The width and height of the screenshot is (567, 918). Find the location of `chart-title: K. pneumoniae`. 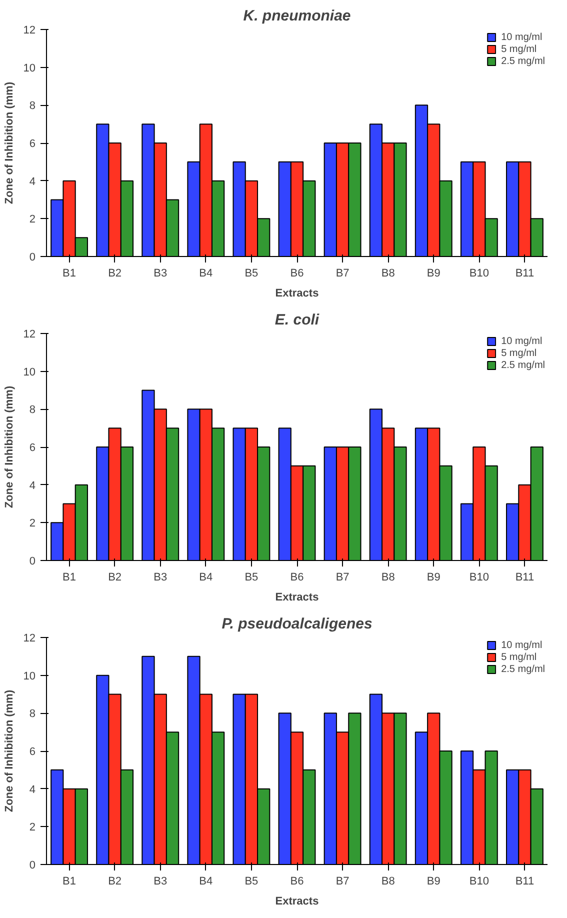

chart-title: K. pneumoniae is located at coordinates (297, 16).